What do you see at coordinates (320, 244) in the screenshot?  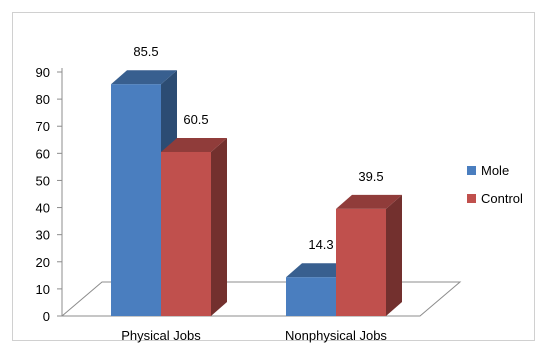 I see `data-label: 14.3` at bounding box center [320, 244].